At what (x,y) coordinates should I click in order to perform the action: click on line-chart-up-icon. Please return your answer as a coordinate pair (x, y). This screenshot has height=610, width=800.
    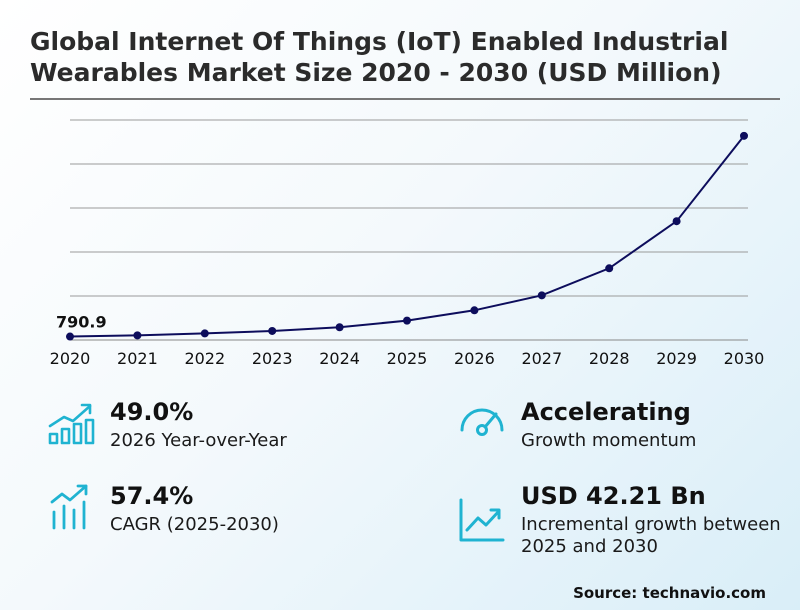
    Looking at the image, I should click on (482, 520).